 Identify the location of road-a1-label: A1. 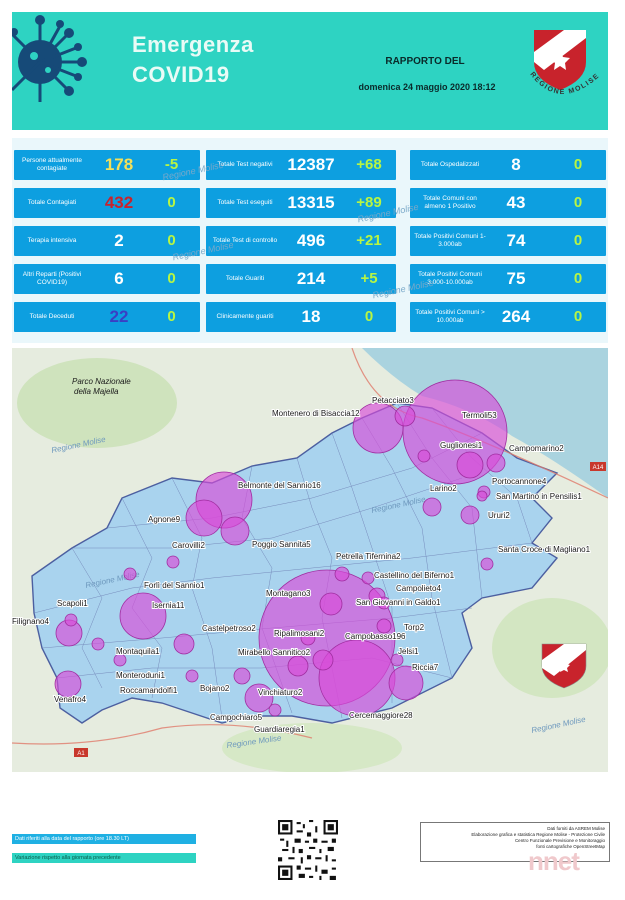
(81, 754).